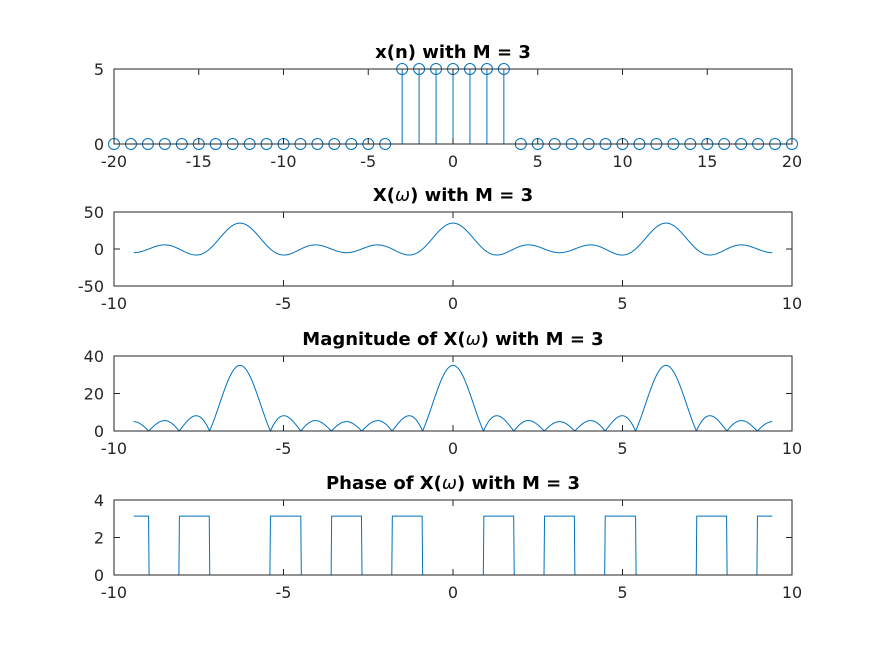  I want to click on series-line-x-omega, so click(453, 239).